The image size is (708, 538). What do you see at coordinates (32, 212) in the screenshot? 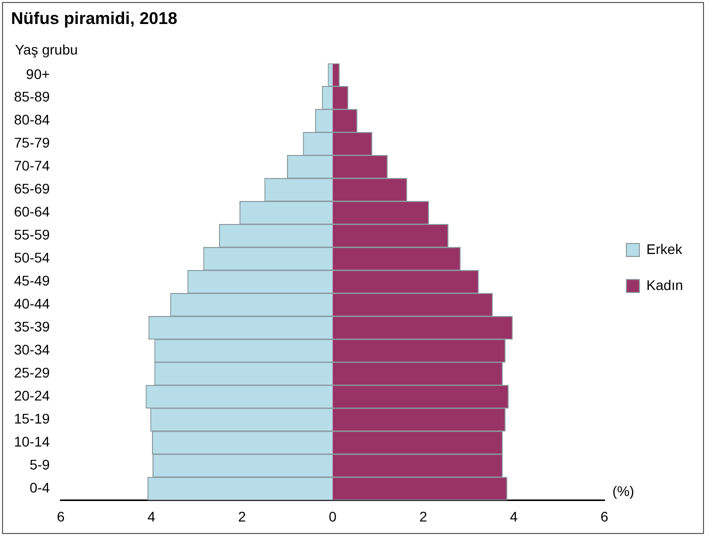
I see `y-tick-label: 60-64` at bounding box center [32, 212].